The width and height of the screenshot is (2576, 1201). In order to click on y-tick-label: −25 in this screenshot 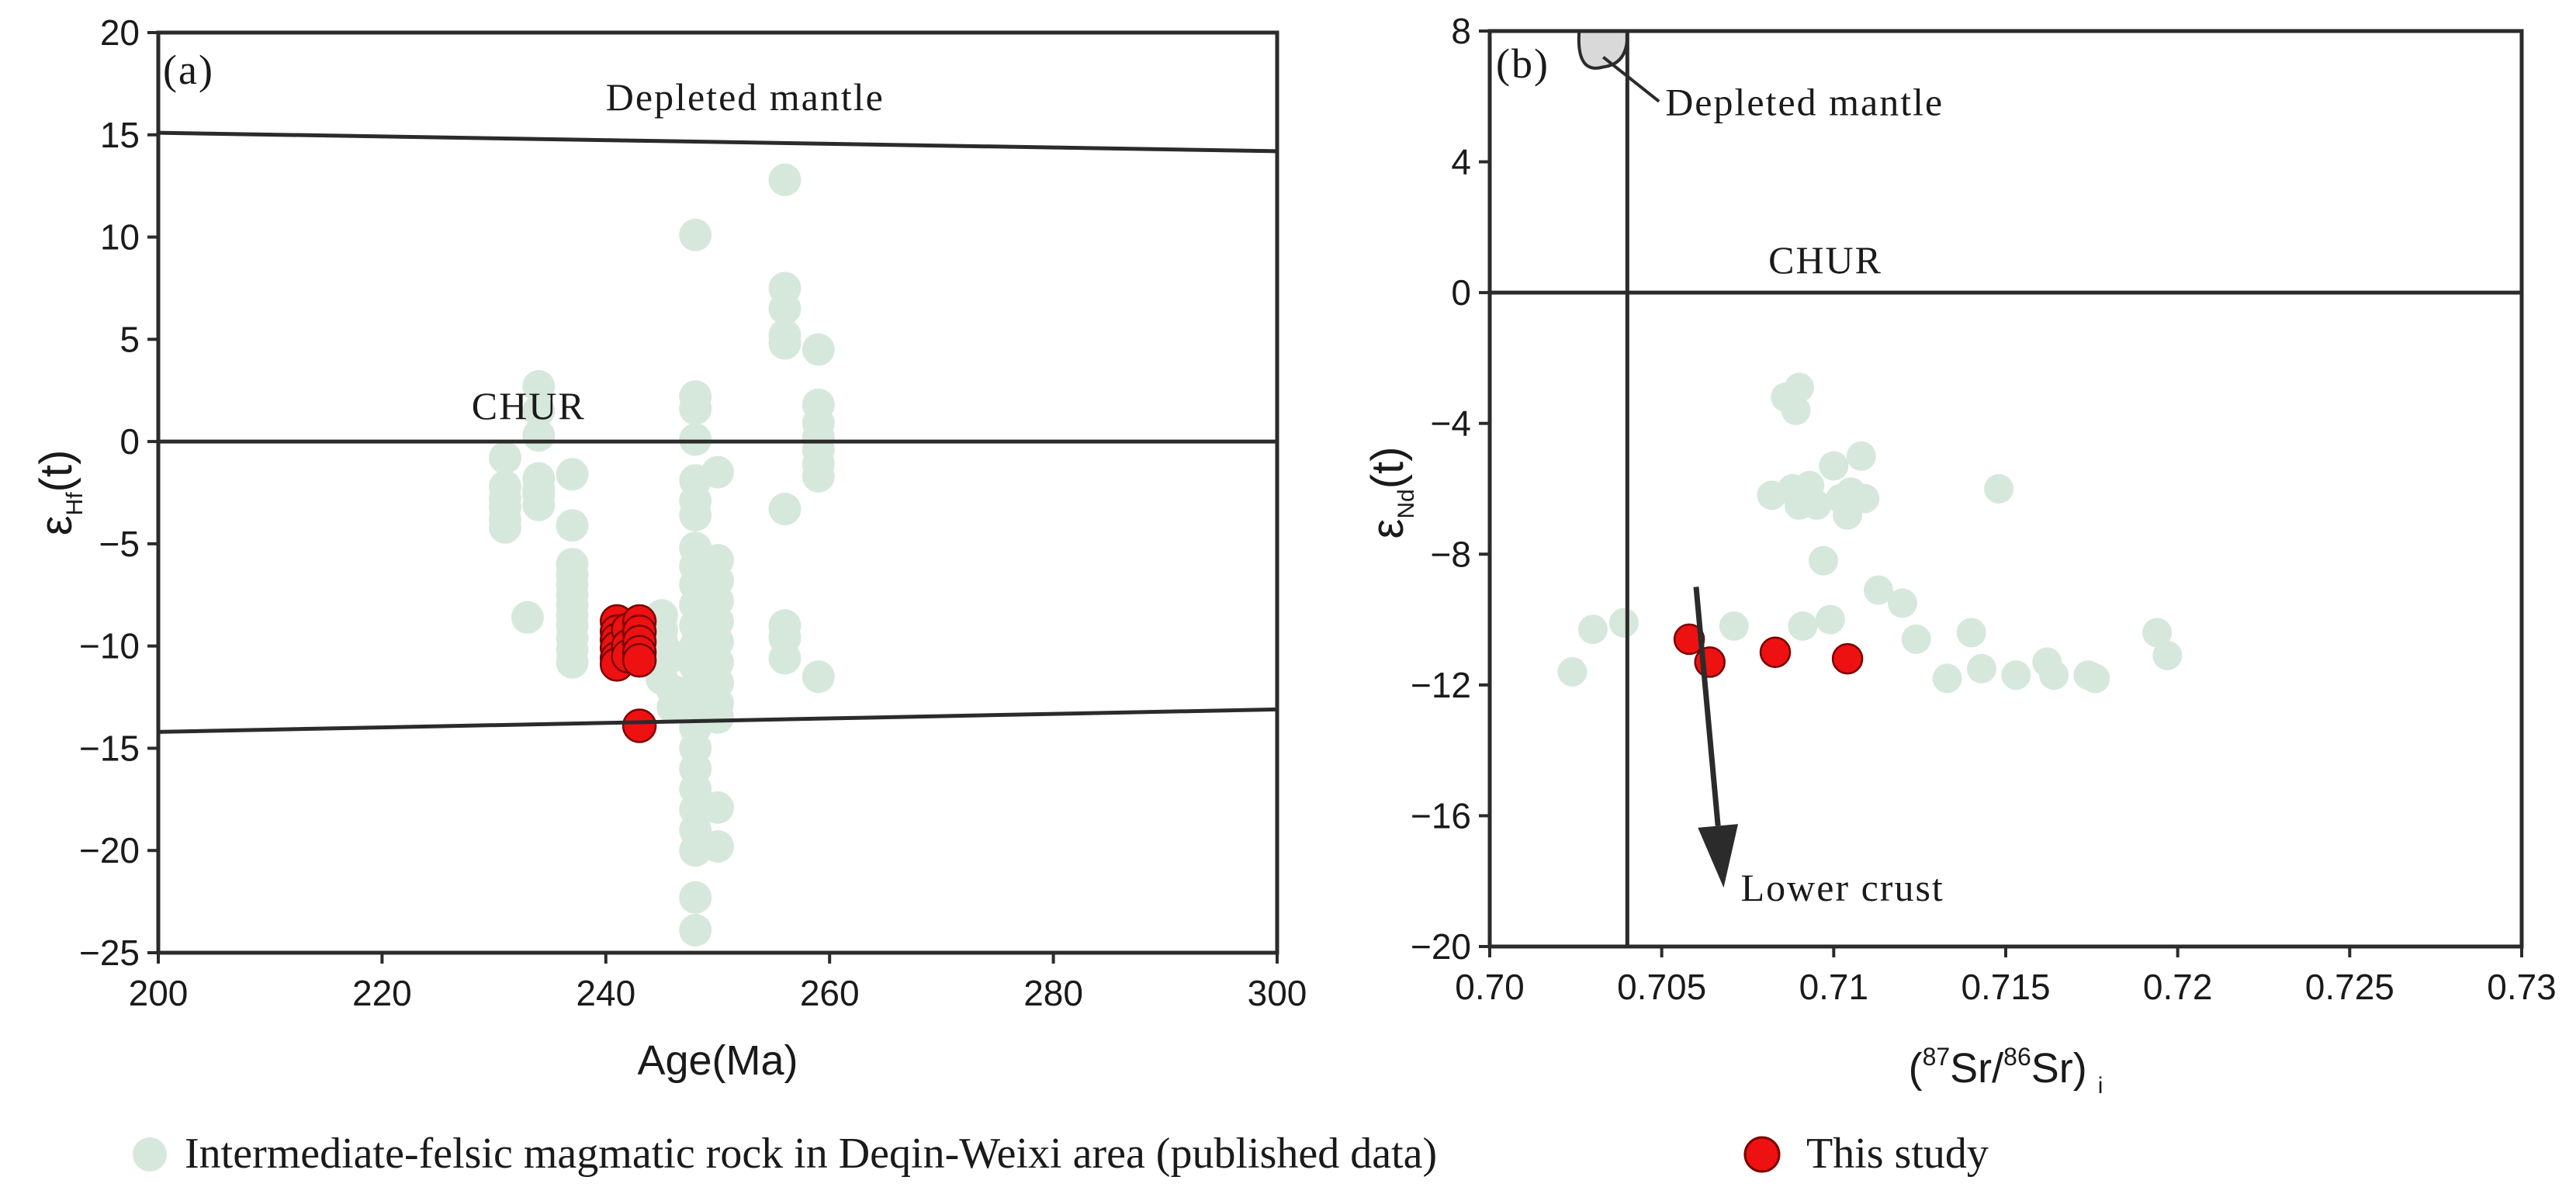, I will do `click(109, 953)`.